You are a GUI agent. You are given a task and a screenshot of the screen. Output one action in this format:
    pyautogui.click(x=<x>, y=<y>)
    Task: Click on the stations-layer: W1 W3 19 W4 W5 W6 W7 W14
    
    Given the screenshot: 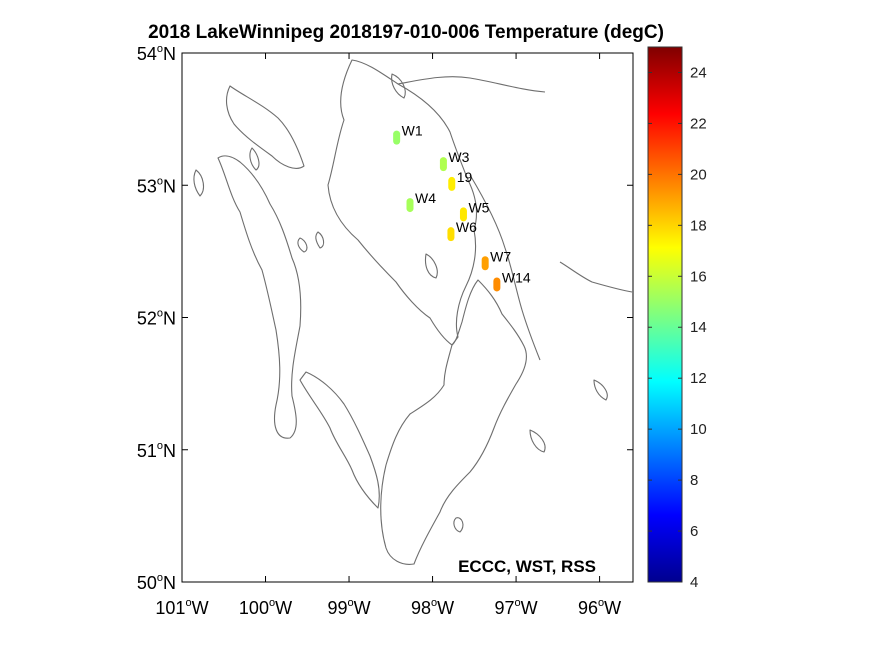 What is the action you would take?
    pyautogui.click(x=462, y=207)
    